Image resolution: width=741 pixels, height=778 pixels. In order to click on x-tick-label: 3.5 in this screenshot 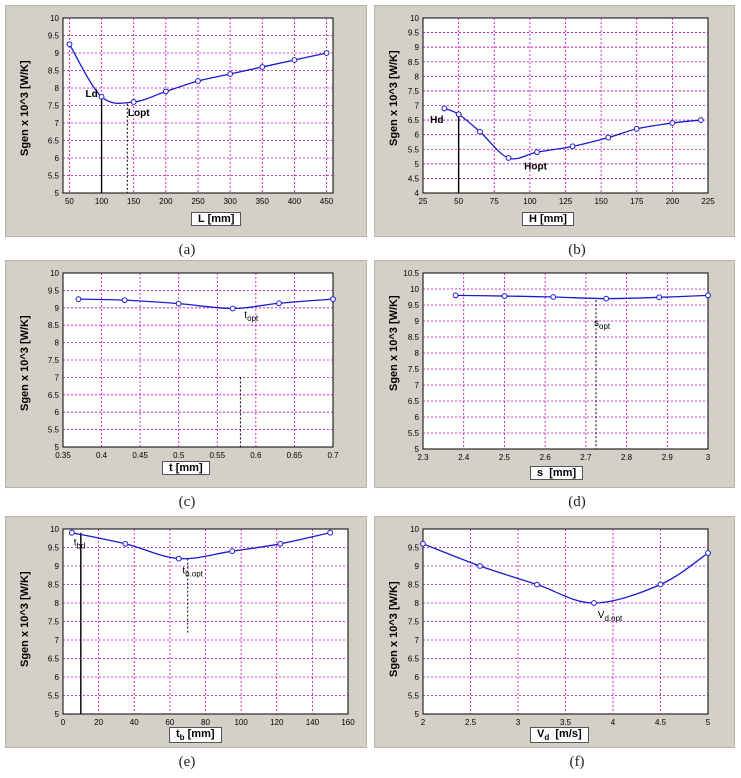, I will do `click(566, 722)`.